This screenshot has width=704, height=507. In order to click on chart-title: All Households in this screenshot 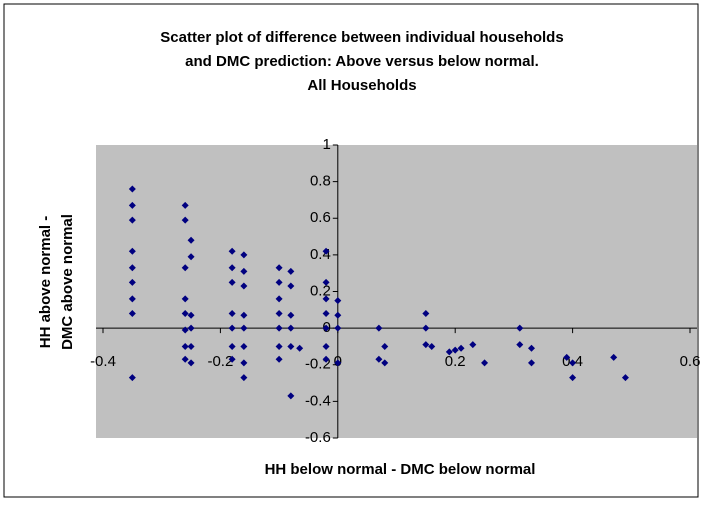, I will do `click(361, 85)`.